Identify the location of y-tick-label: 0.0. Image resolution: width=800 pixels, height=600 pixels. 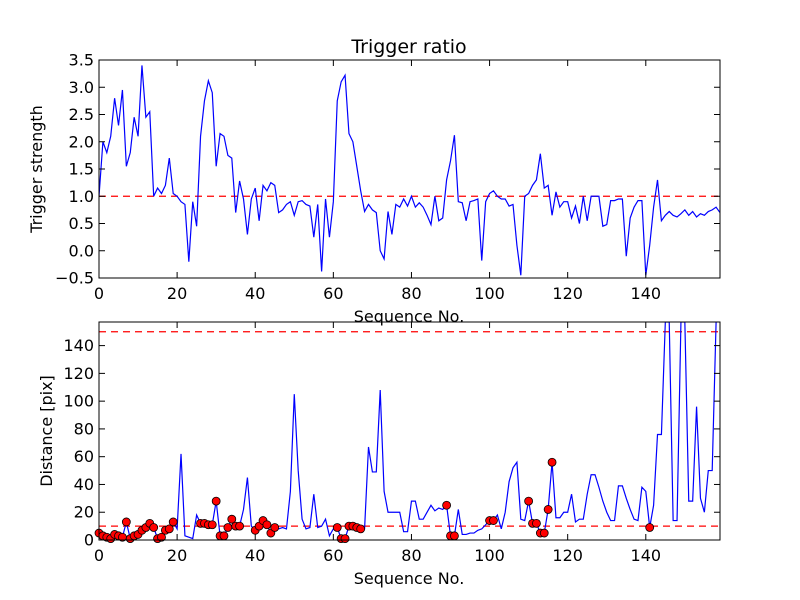
(81, 250).